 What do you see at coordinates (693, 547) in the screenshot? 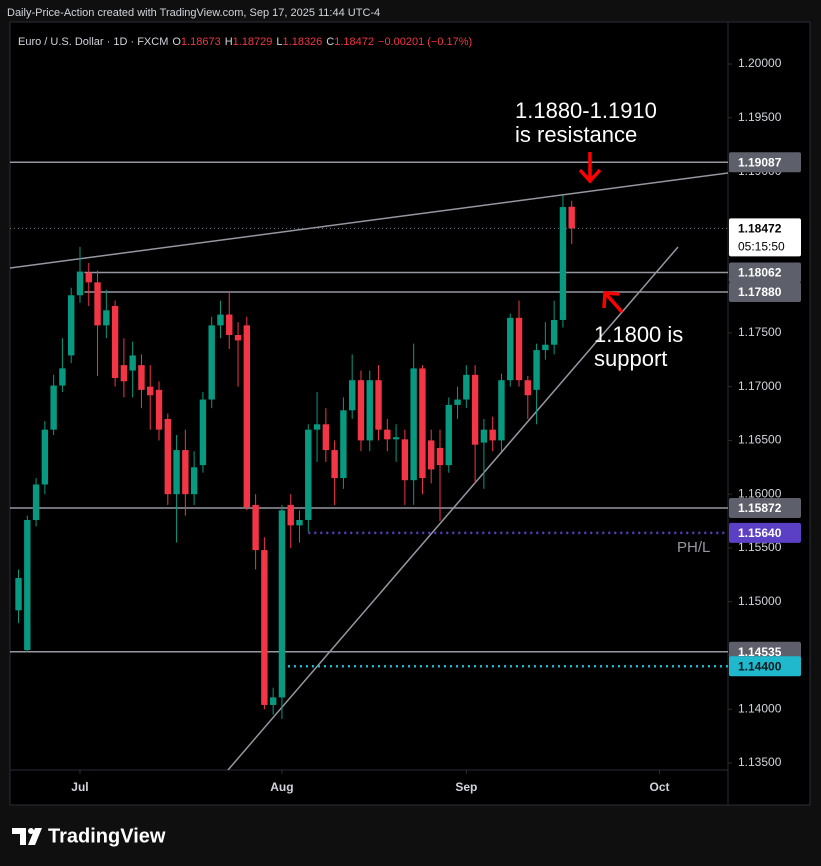
I see `annotation: PH/L` at bounding box center [693, 547].